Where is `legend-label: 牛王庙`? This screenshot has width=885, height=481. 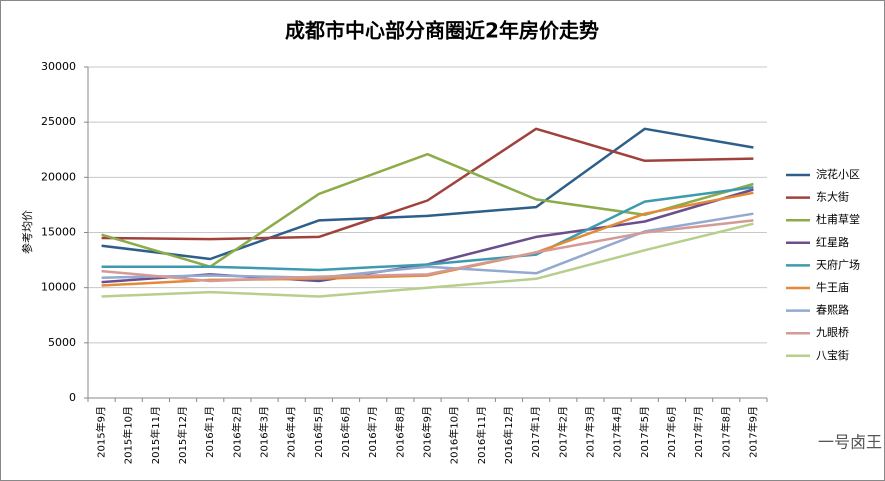 legend-label: 牛王庙 is located at coordinates (832, 287).